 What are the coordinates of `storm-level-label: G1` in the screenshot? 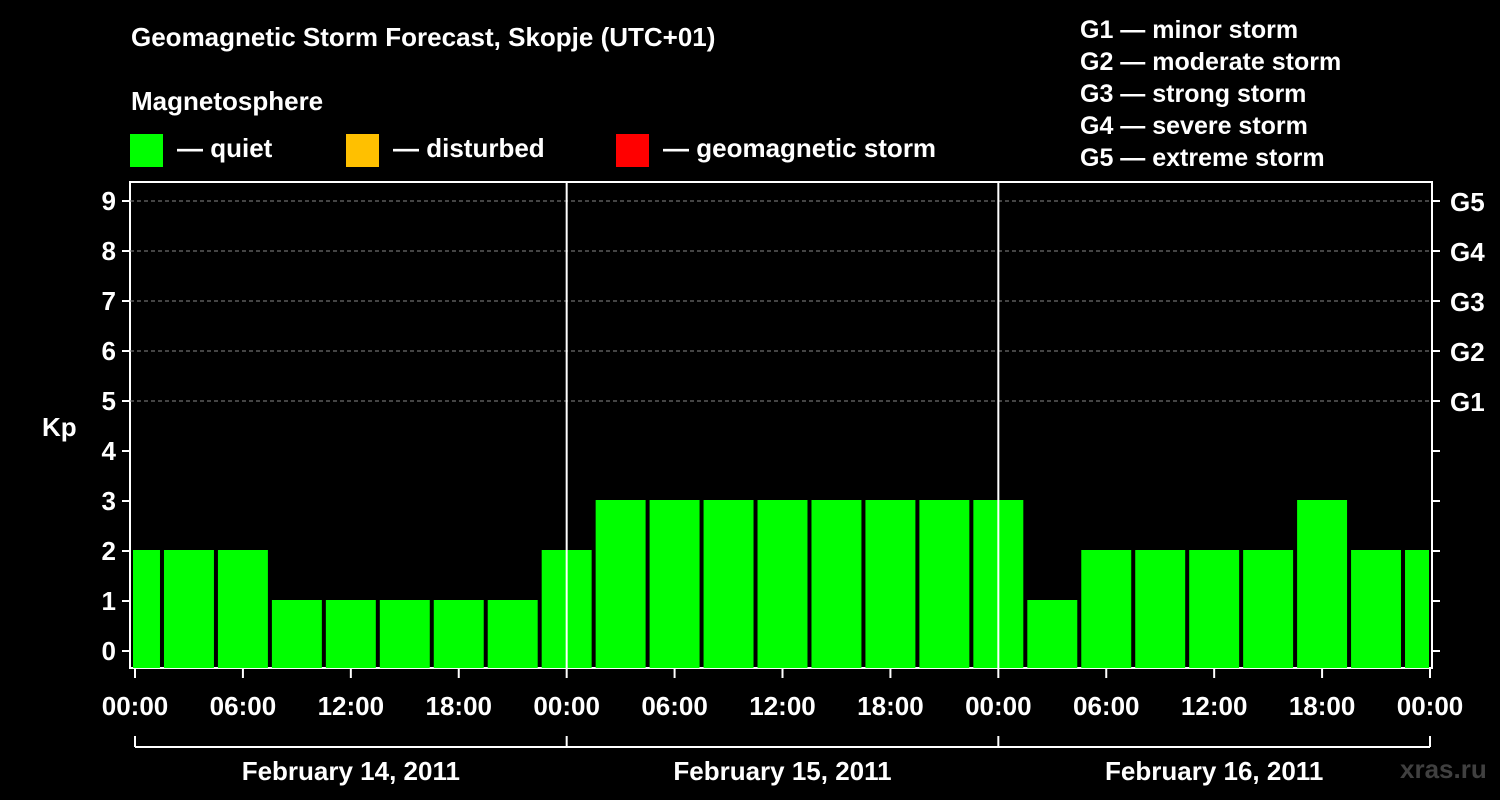 It's located at (1467, 402).